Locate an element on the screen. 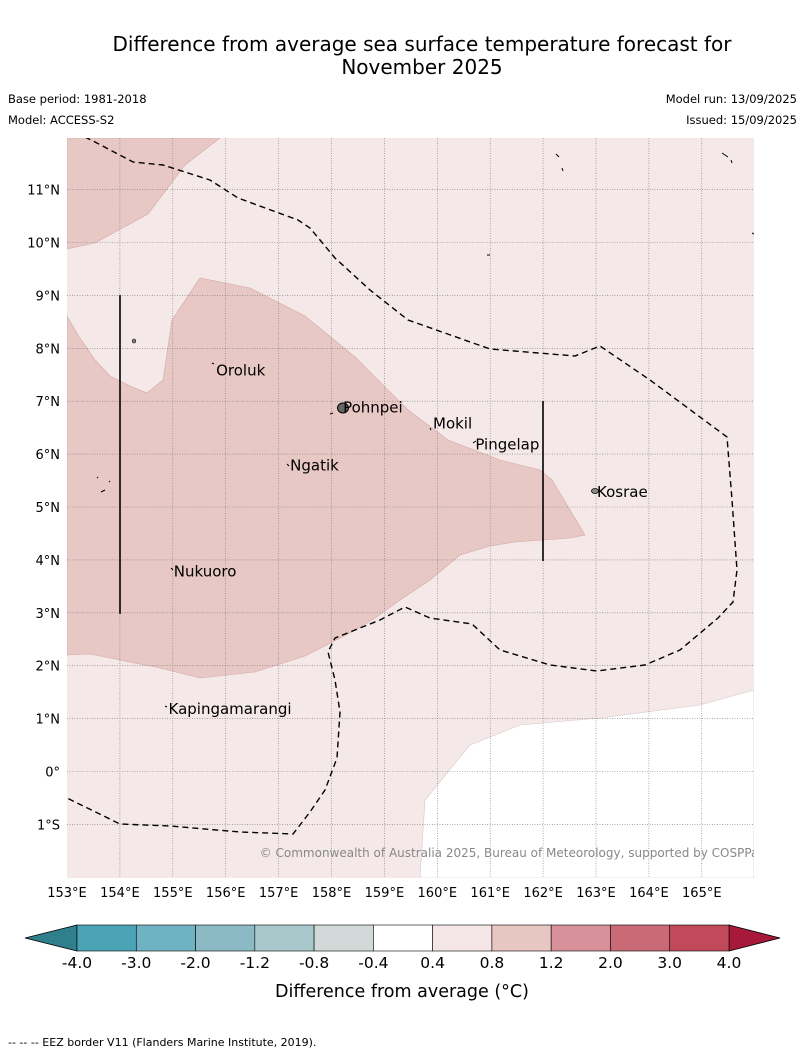 Image resolution: width=804 pixels, height=1058 pixels. longitude-tick-label: 161°E is located at coordinates (490, 893).